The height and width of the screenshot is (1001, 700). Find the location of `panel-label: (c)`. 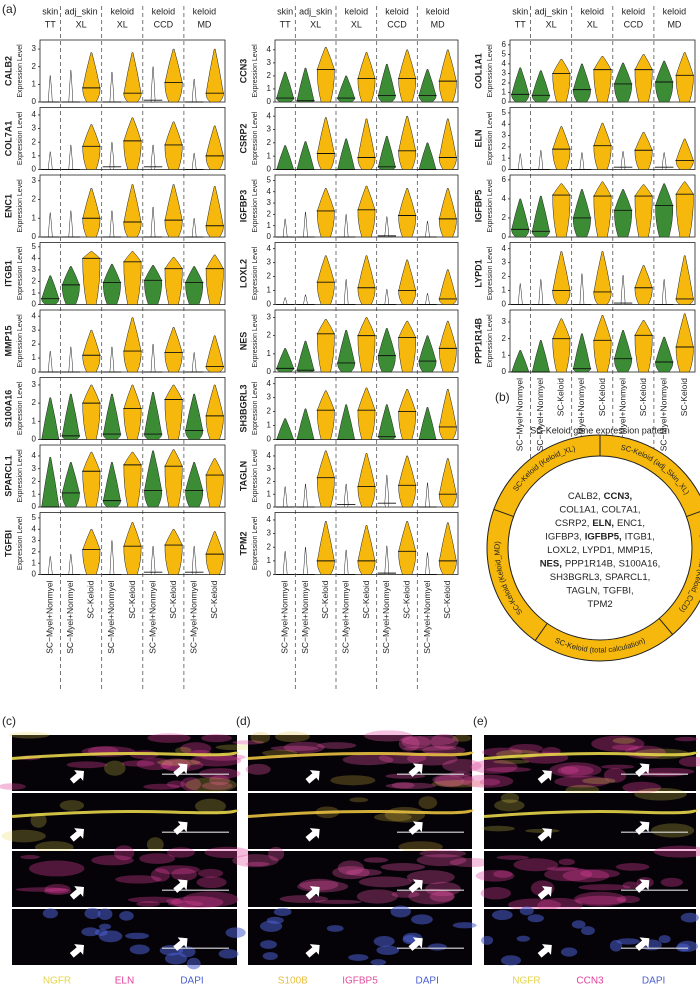

panel-label: (c) is located at coordinates (9, 721).